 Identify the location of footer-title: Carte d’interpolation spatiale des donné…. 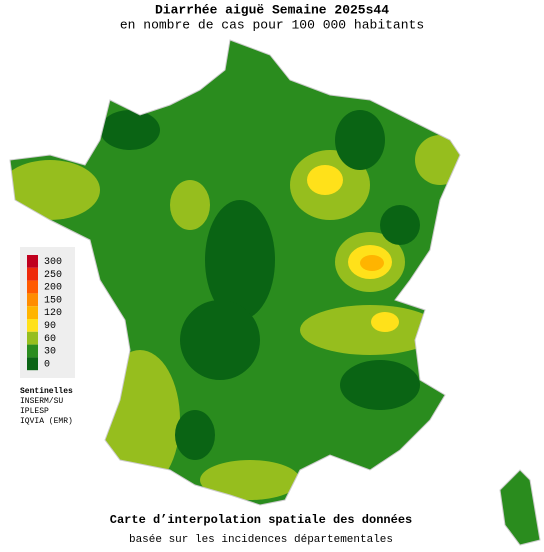
(261, 520).